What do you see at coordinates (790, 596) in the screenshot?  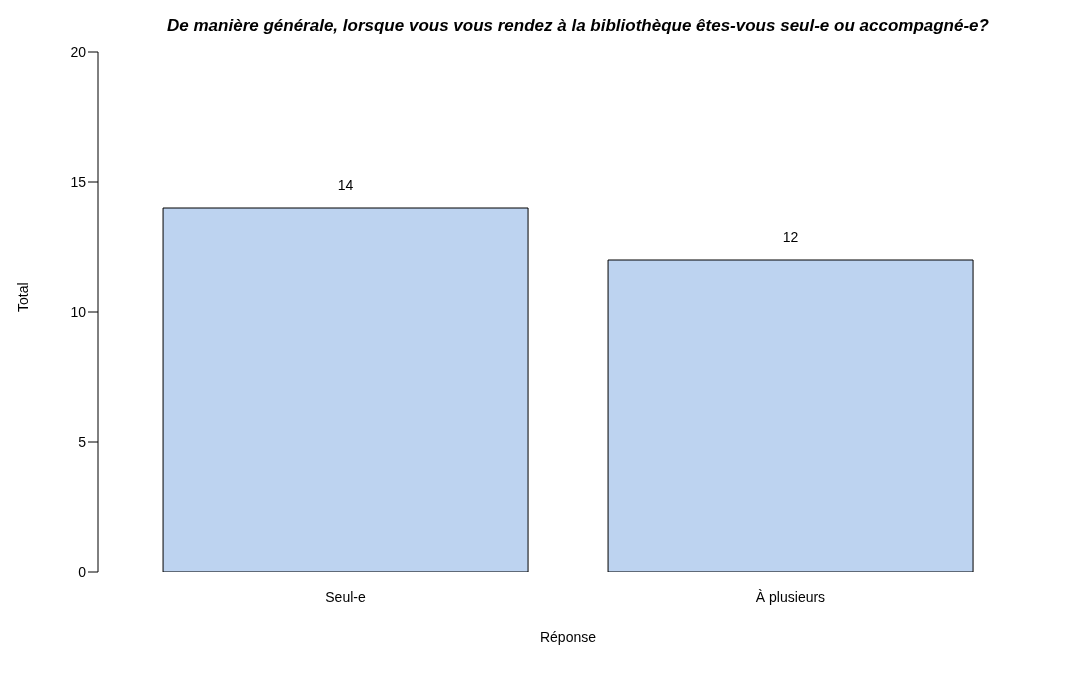 I see `x-tick-label: À plusieurs` at bounding box center [790, 596].